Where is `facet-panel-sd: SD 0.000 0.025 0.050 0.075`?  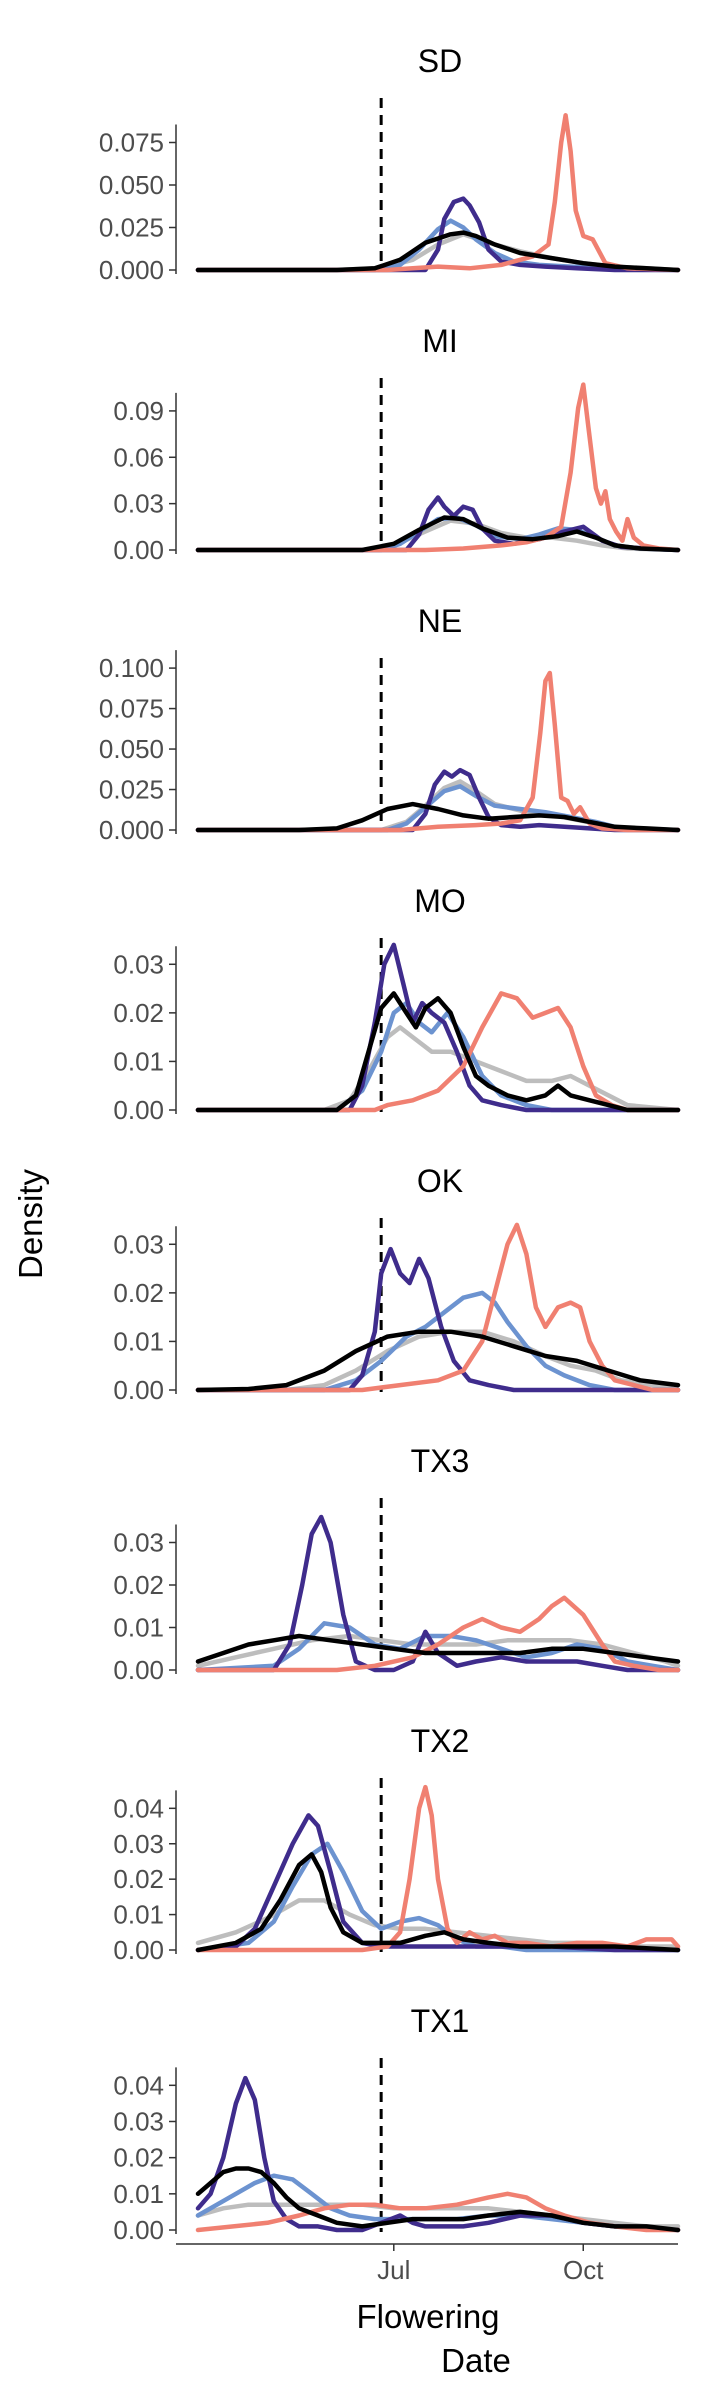 facet-panel-sd: SD 0.000 0.025 0.050 0.075 is located at coordinates (390, 164).